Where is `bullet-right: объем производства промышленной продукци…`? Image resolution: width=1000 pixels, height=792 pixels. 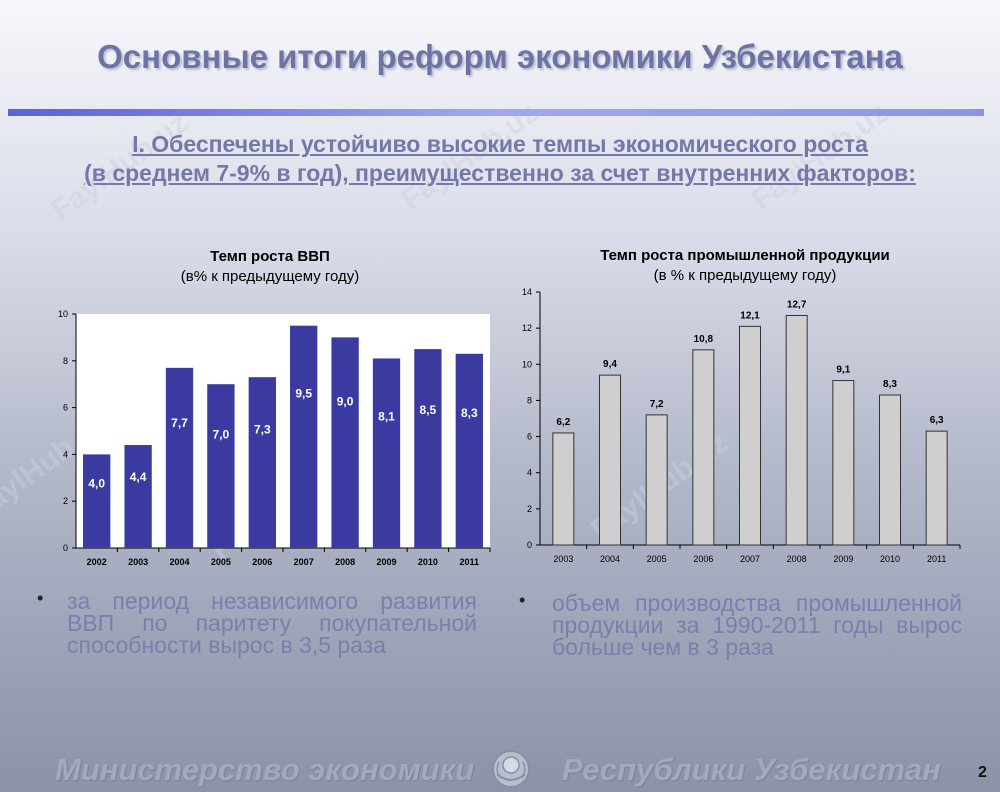 bullet-right: объем производства промышленной продукци… is located at coordinates (757, 625).